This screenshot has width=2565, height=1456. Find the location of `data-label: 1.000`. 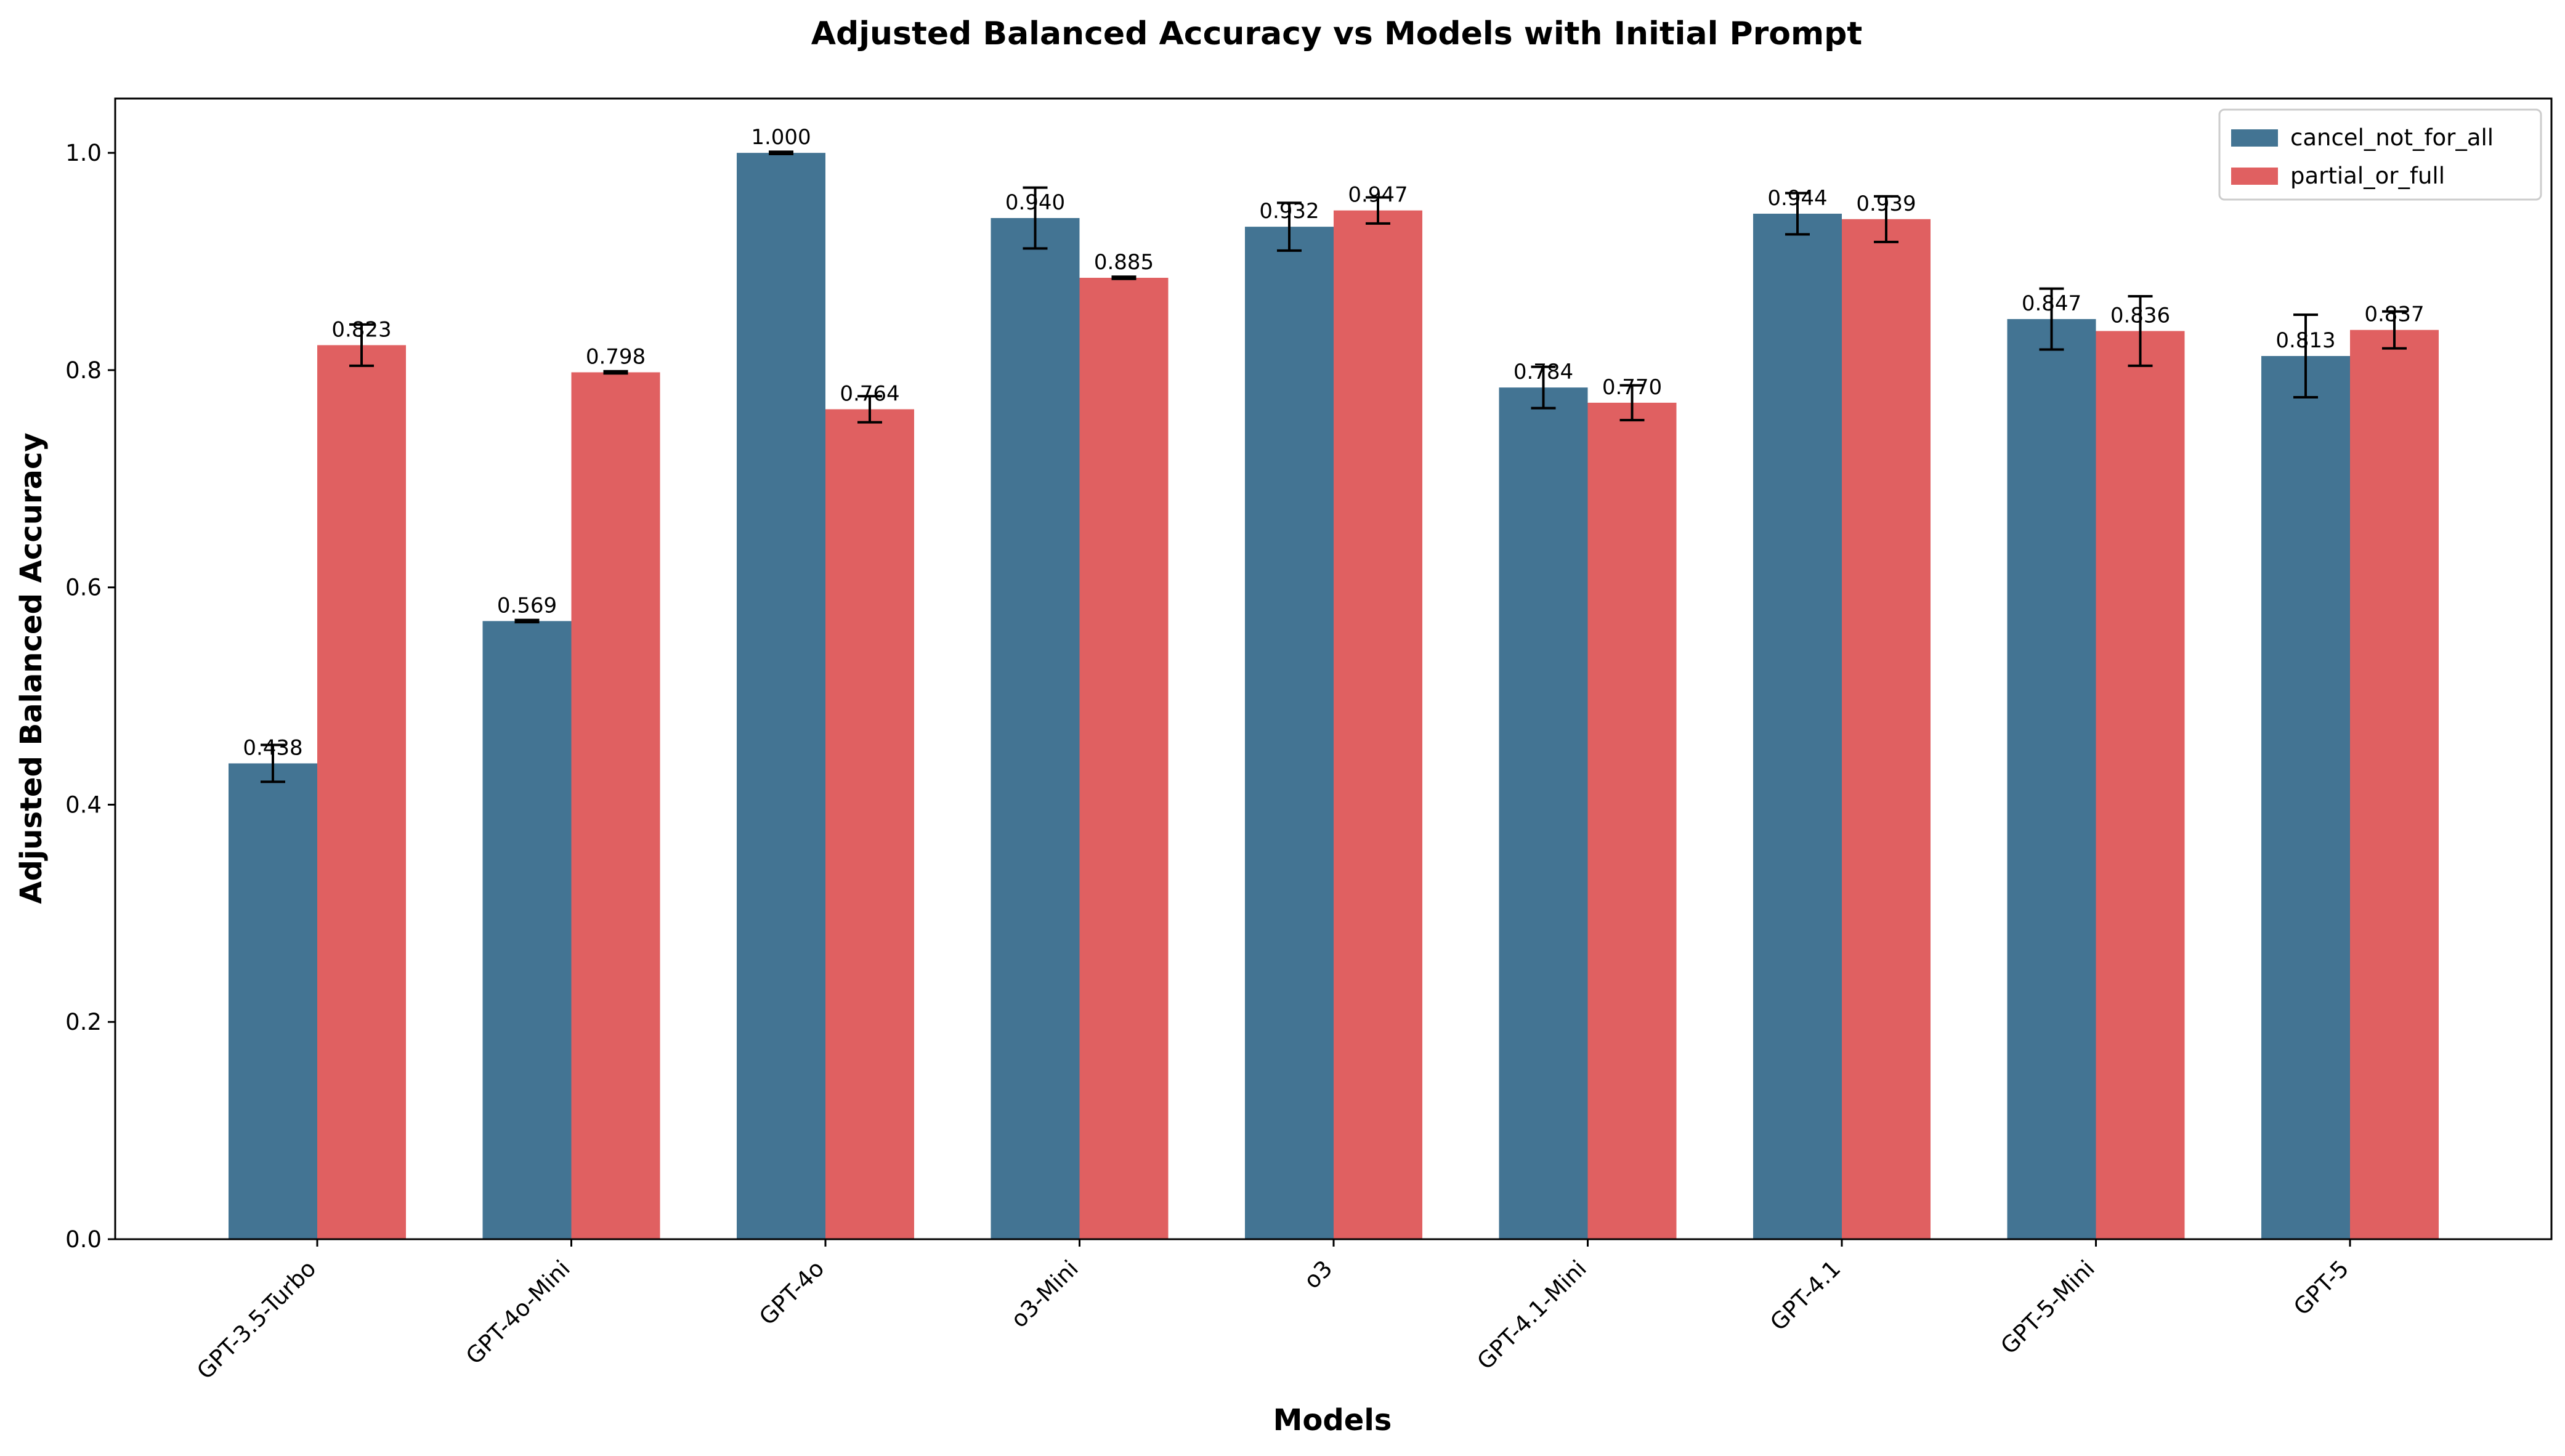

data-label: 1.000 is located at coordinates (781, 137).